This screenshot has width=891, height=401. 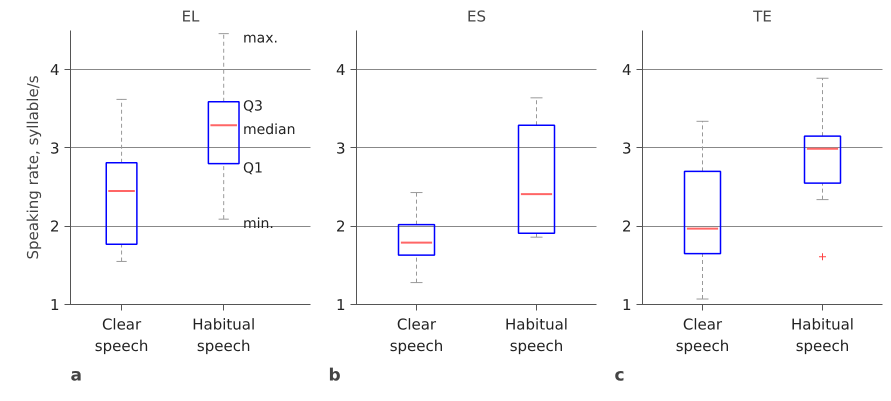 What do you see at coordinates (269, 130) in the screenshot?
I see `annotation: median` at bounding box center [269, 130].